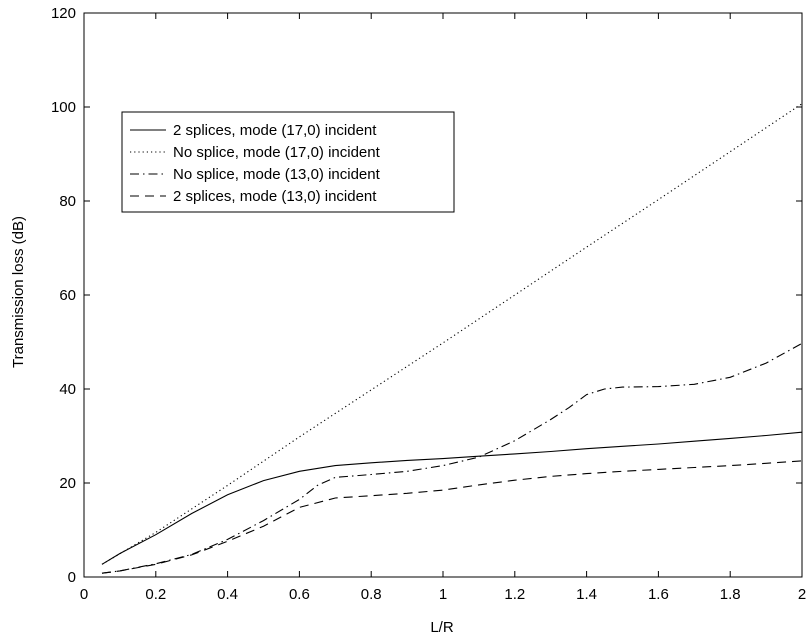 The width and height of the screenshot is (810, 640). I want to click on x-tick-label: 0.6, so click(299, 594).